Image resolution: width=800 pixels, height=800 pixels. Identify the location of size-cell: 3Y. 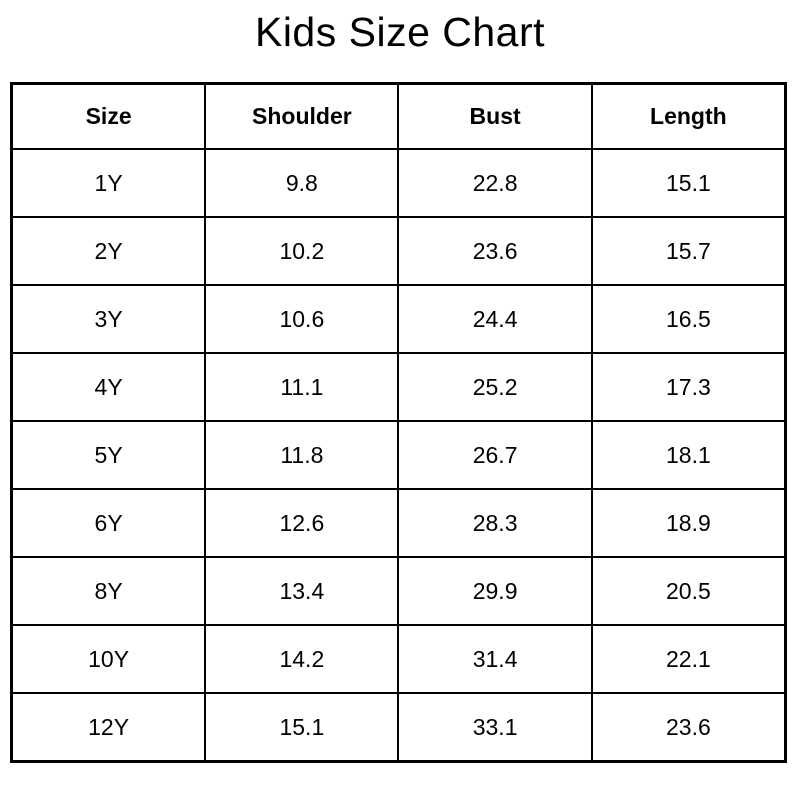
(108, 319).